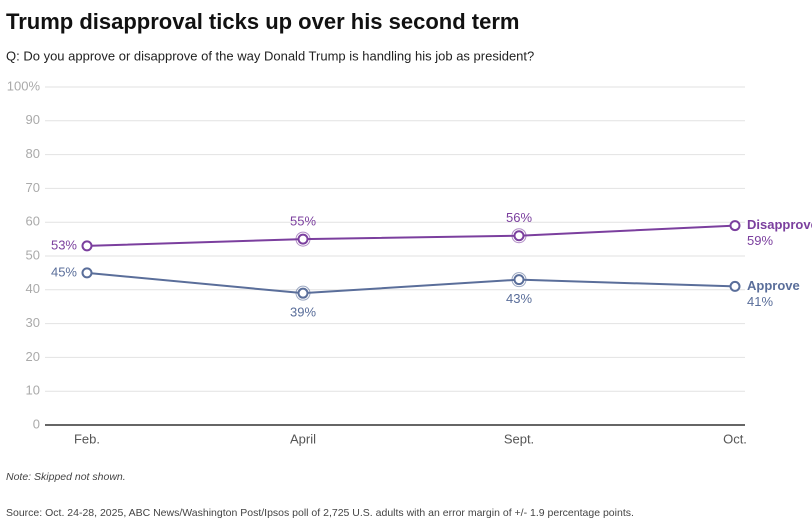 This screenshot has width=812, height=521. Describe the element at coordinates (33, 390) in the screenshot. I see `y-tick-label: 10` at that location.